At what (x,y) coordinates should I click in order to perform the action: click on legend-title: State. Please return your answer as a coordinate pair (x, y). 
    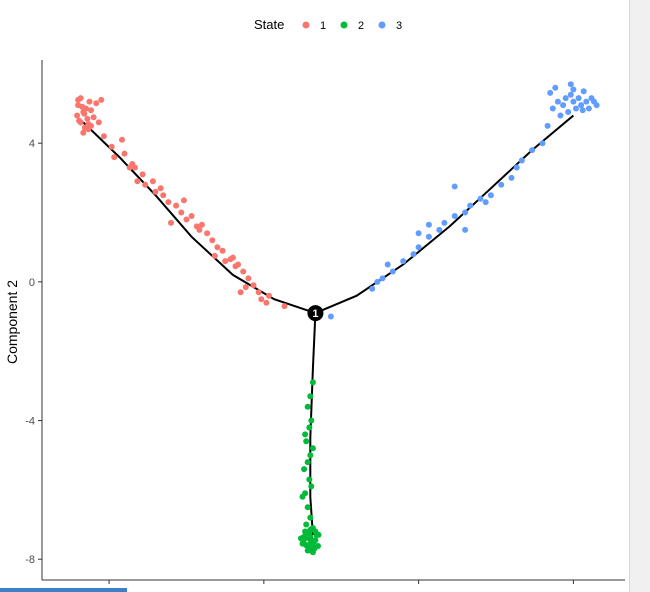
    Looking at the image, I should click on (269, 24).